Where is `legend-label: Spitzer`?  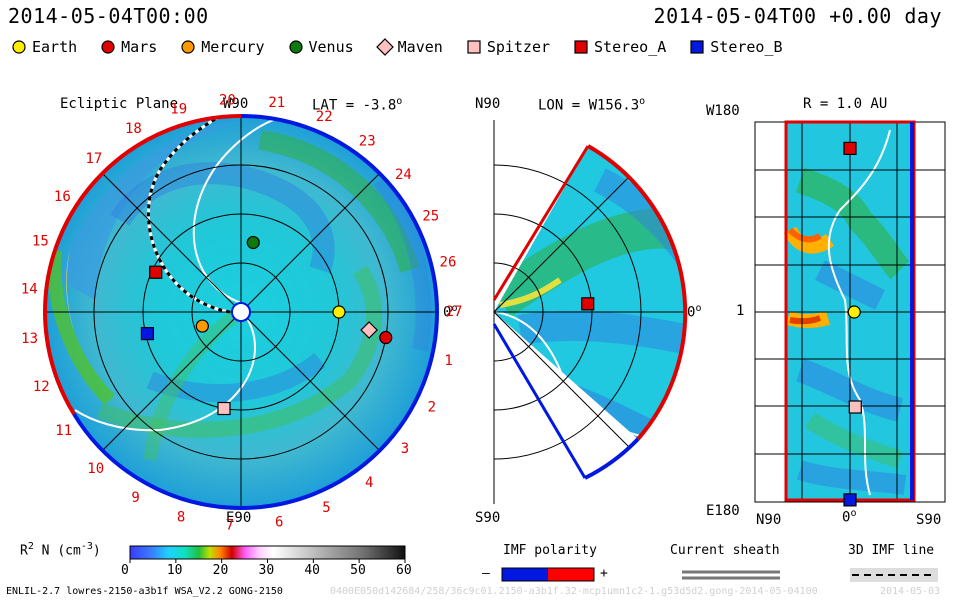
legend-label: Spitzer is located at coordinates (518, 47).